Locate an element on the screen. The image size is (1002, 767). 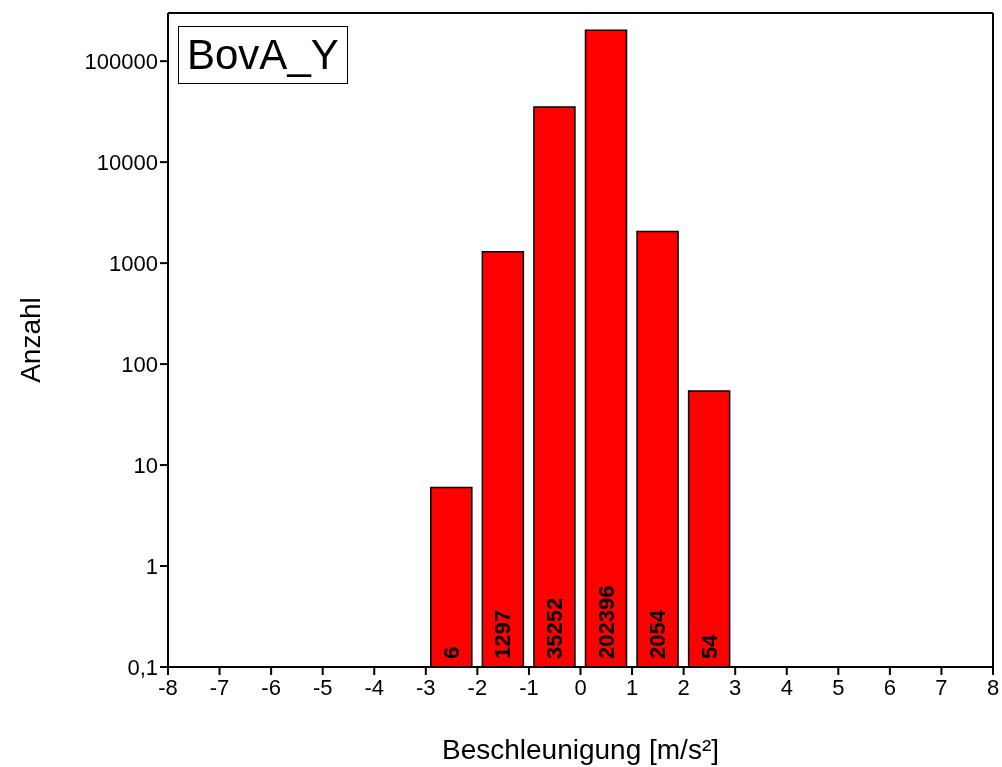
data-label: 2054 is located at coordinates (658, 634).